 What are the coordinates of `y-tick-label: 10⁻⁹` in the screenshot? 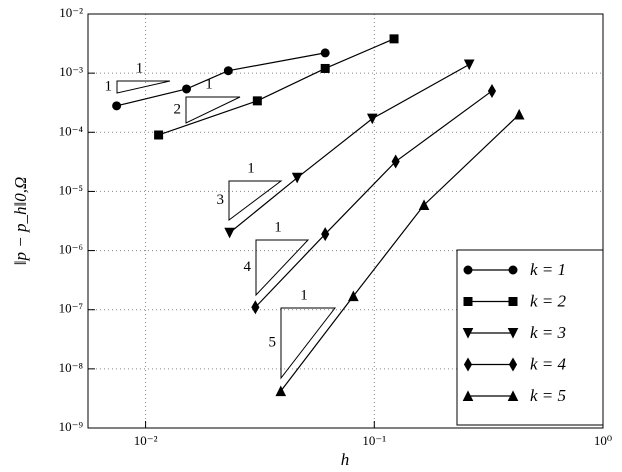 It's located at (71, 426).